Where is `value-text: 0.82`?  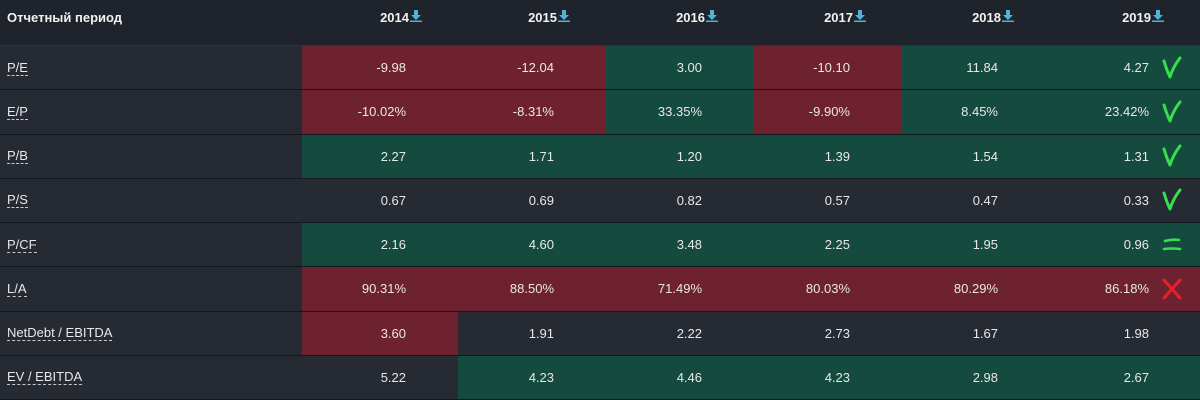 value-text: 0.82 is located at coordinates (689, 200).